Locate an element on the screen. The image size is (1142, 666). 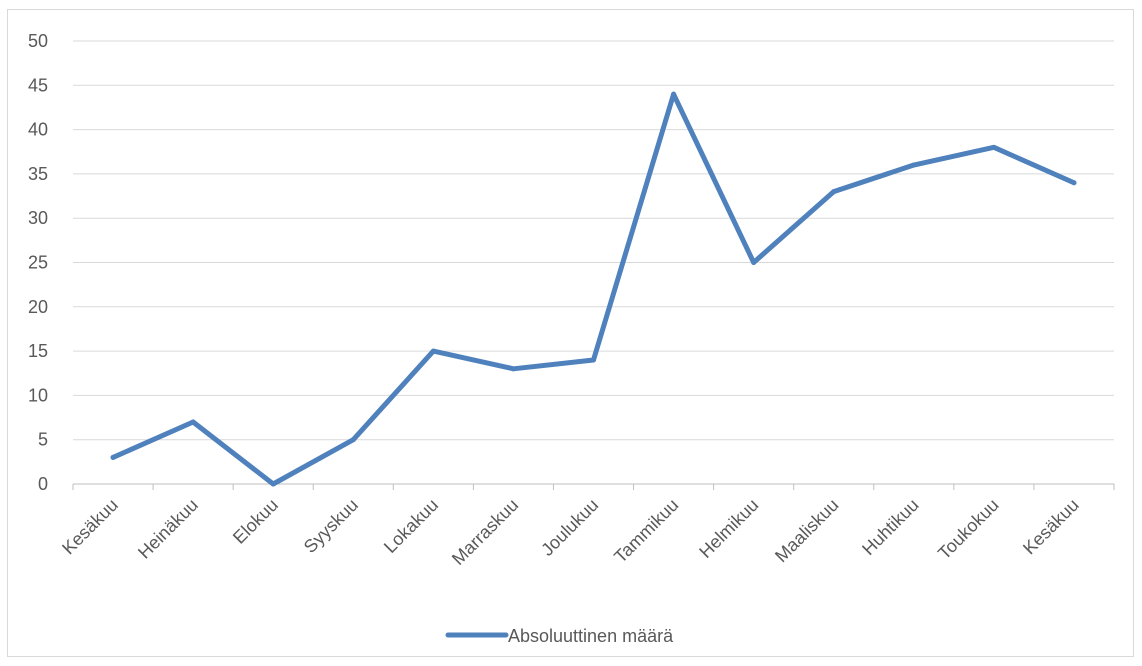
x-tick-label: Heinäkuu is located at coordinates (168, 529).